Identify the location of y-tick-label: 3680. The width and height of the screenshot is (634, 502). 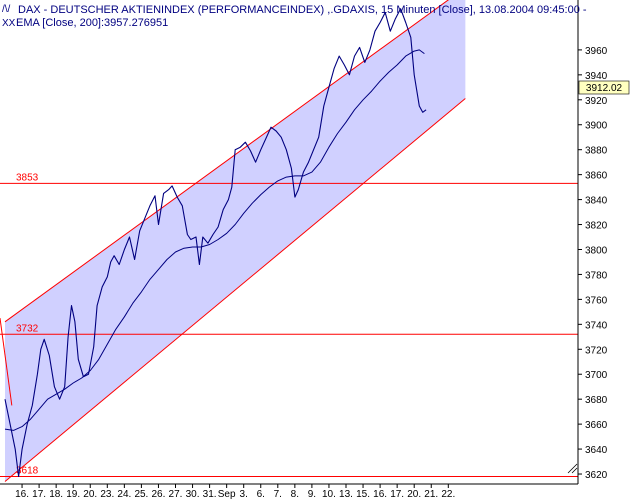
(596, 400).